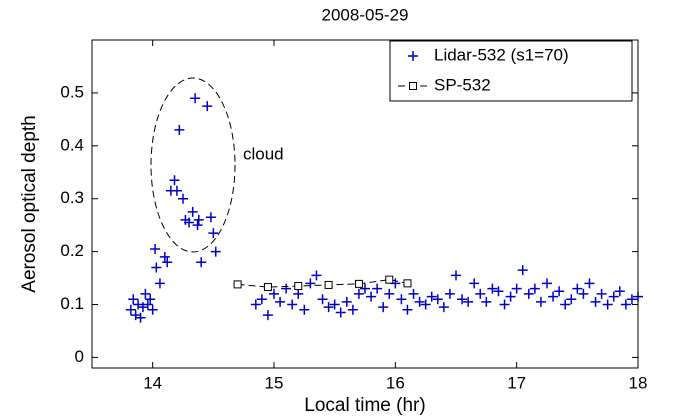 The image size is (700, 420). I want to click on x-tick-label: 18, so click(638, 382).